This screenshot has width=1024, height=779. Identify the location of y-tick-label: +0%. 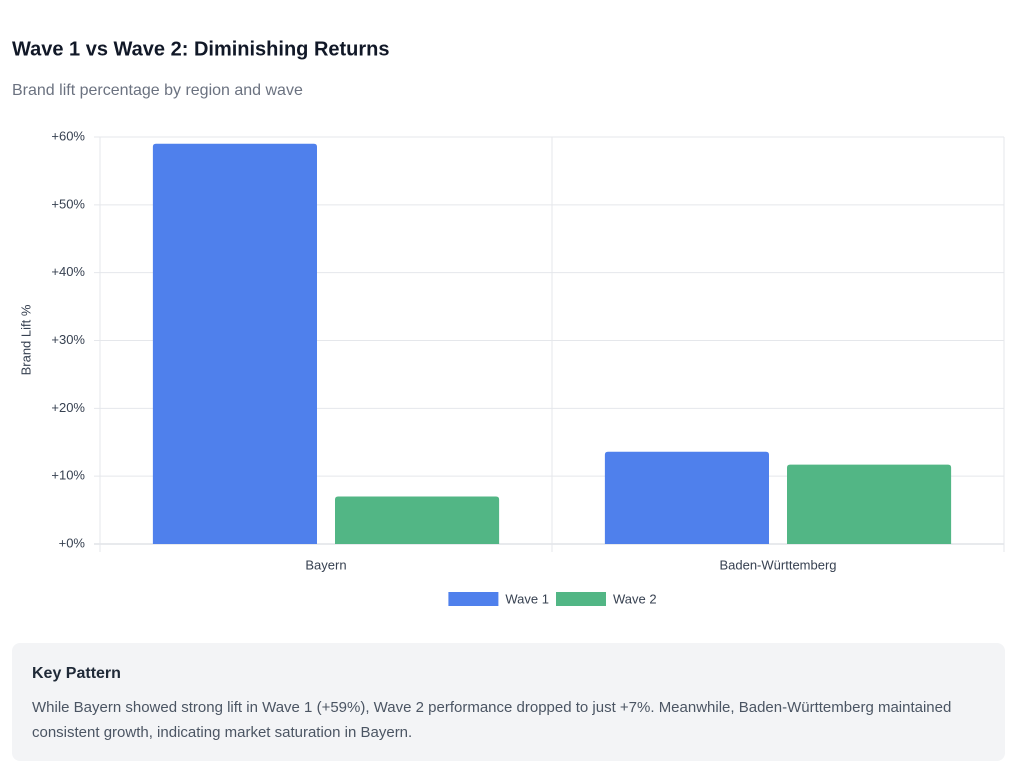
(72, 542).